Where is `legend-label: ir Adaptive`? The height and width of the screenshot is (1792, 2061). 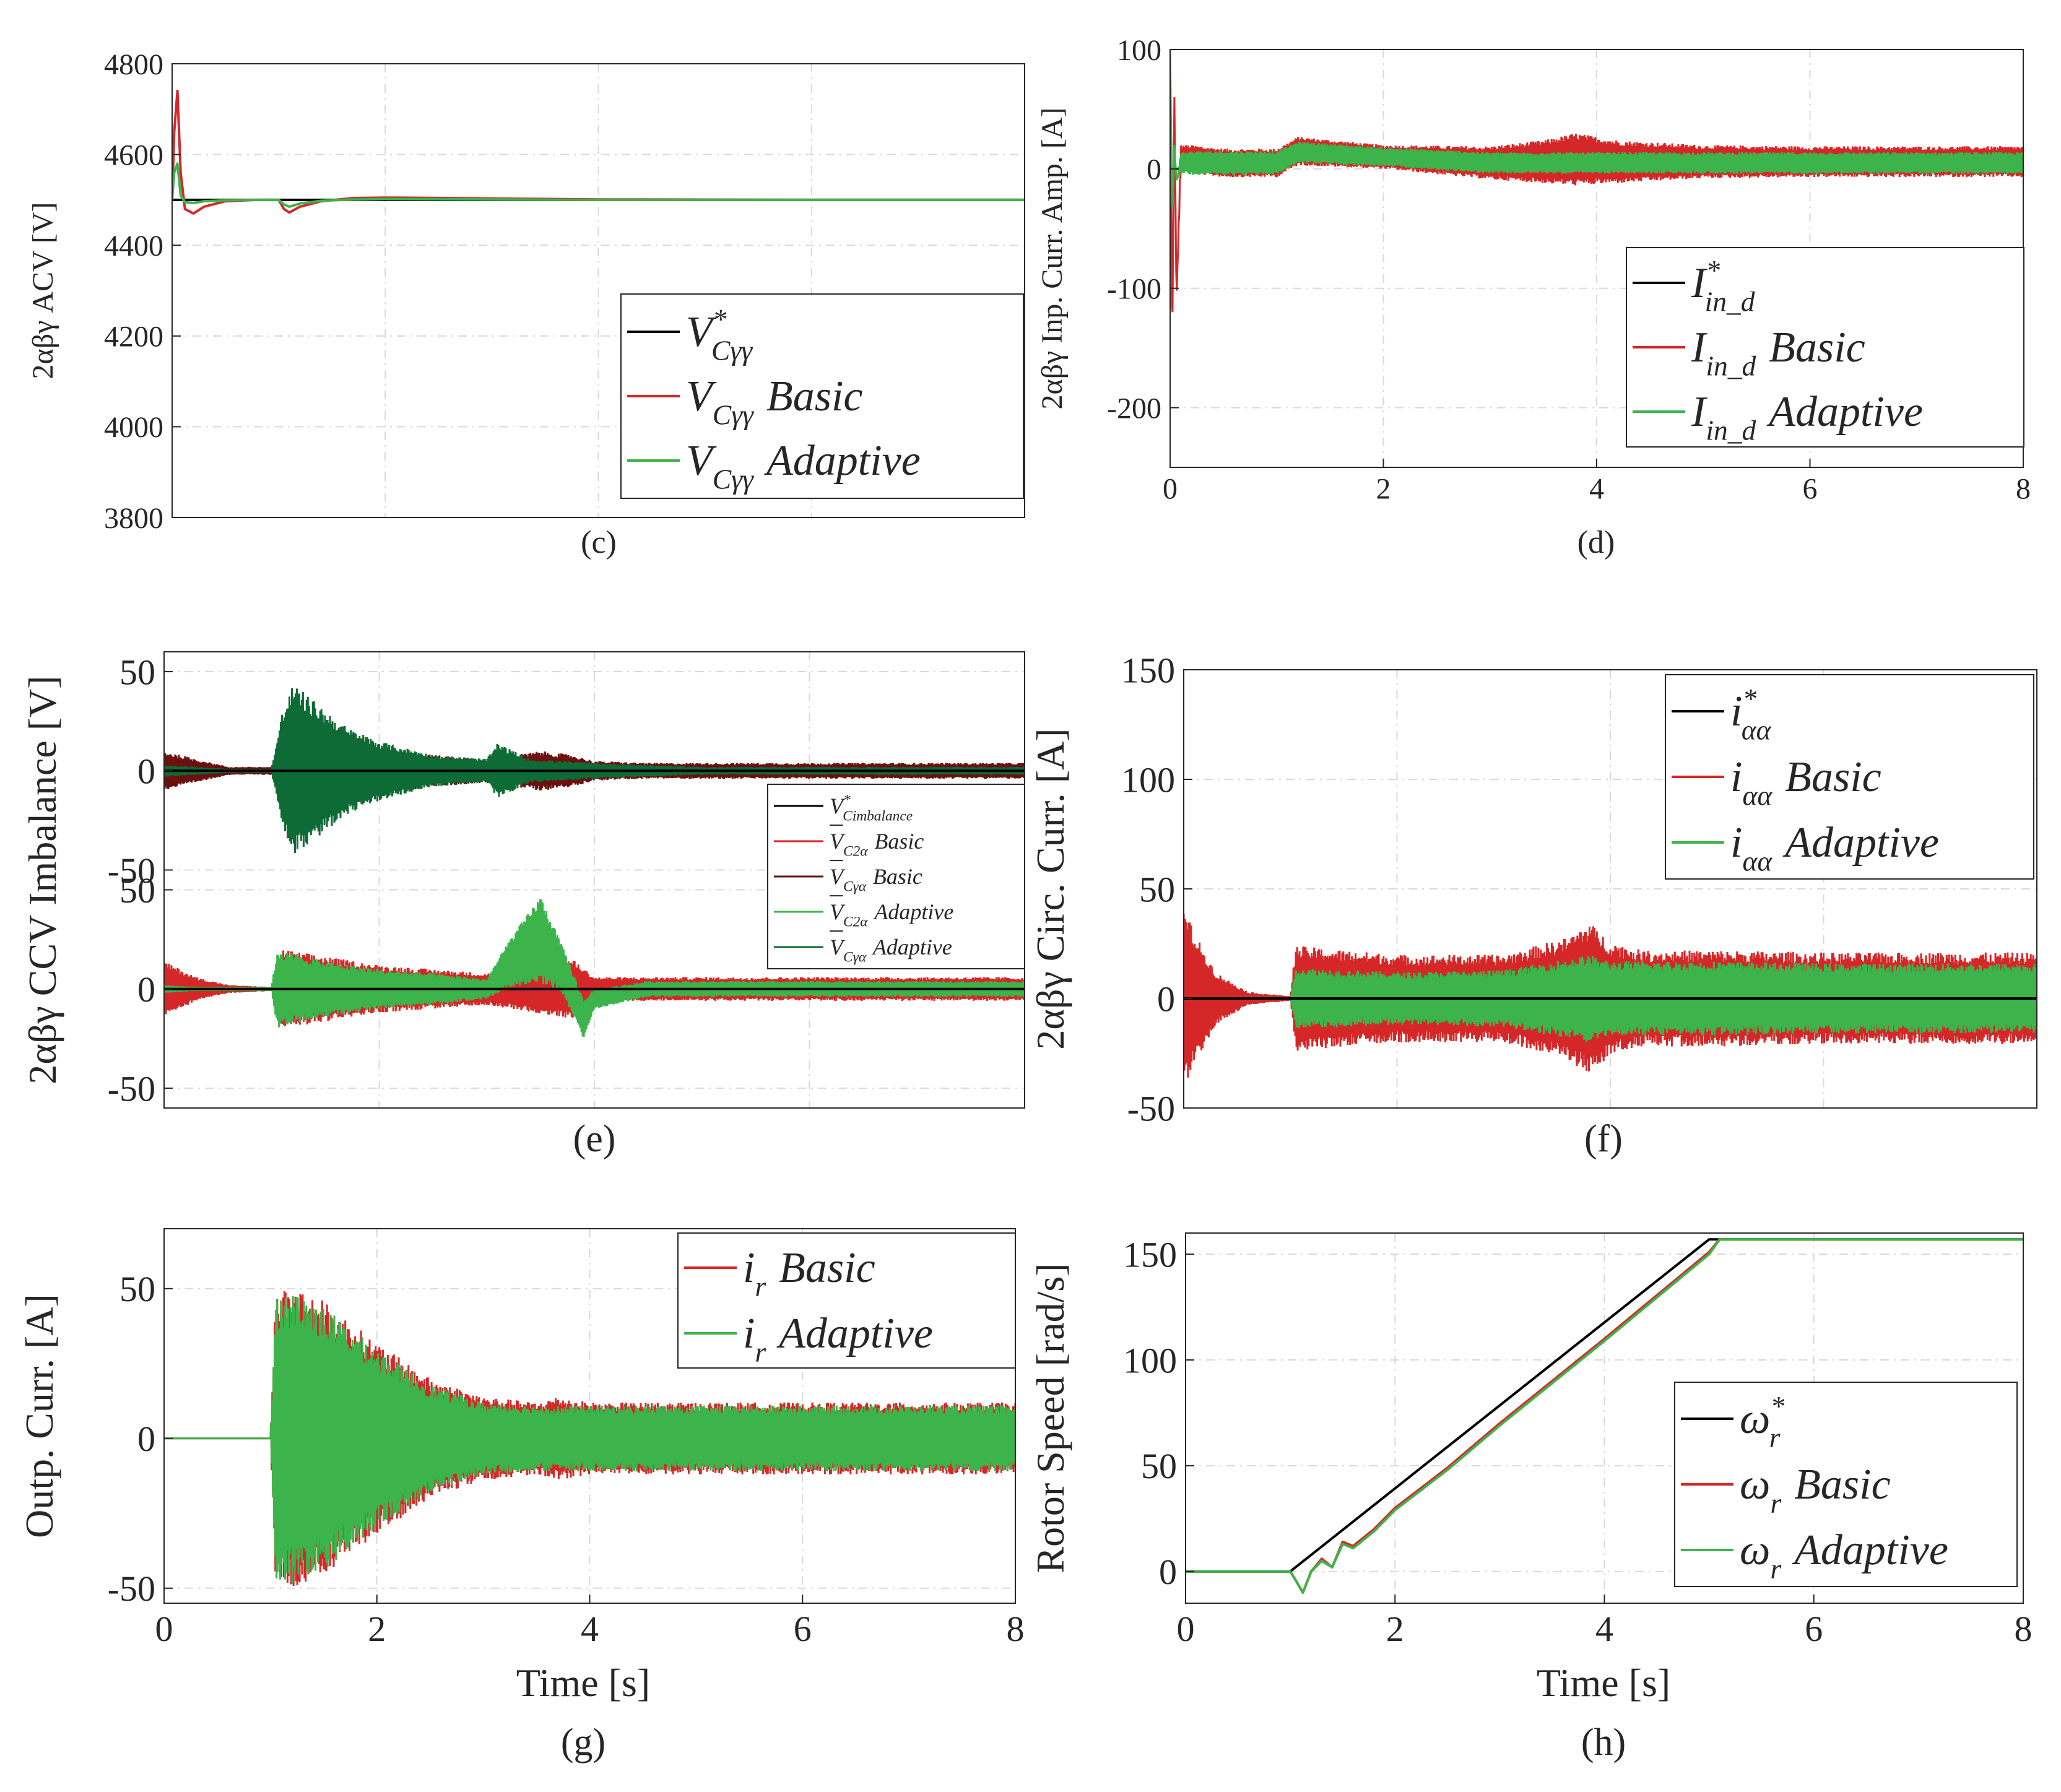
legend-label: ir Adaptive is located at coordinates (838, 1338).